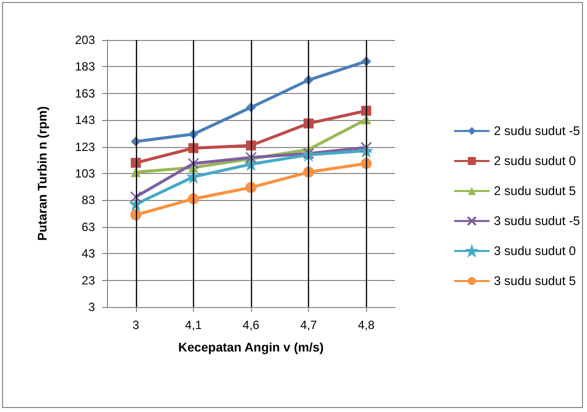 This screenshot has height=412, width=587. Describe the element at coordinates (193, 325) in the screenshot. I see `x-tick-label: 4,1` at that location.